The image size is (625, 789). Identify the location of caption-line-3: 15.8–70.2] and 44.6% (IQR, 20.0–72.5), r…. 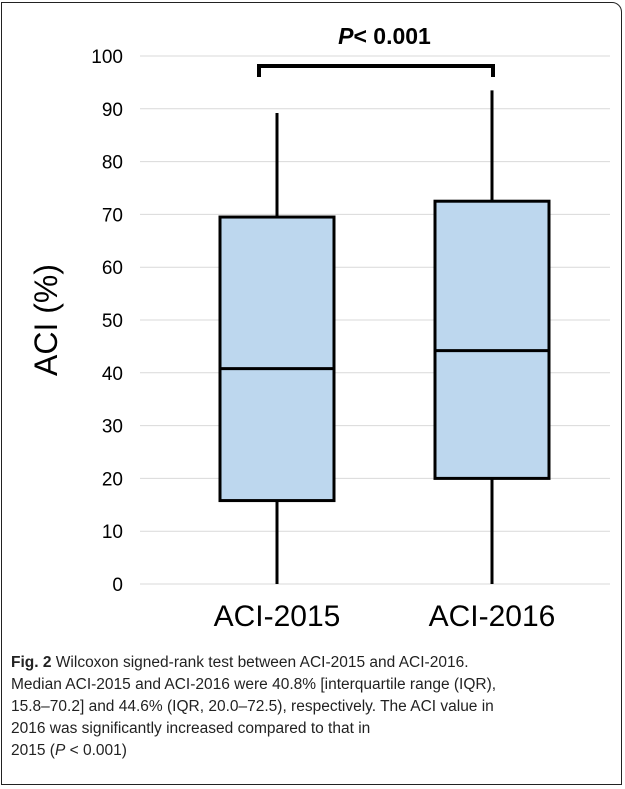
(252, 706).